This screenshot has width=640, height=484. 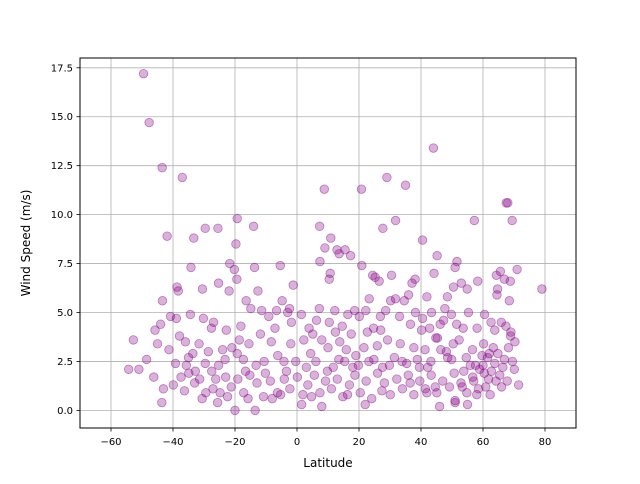 What do you see at coordinates (545, 442) in the screenshot?
I see `x-tick-label: 80` at bounding box center [545, 442].